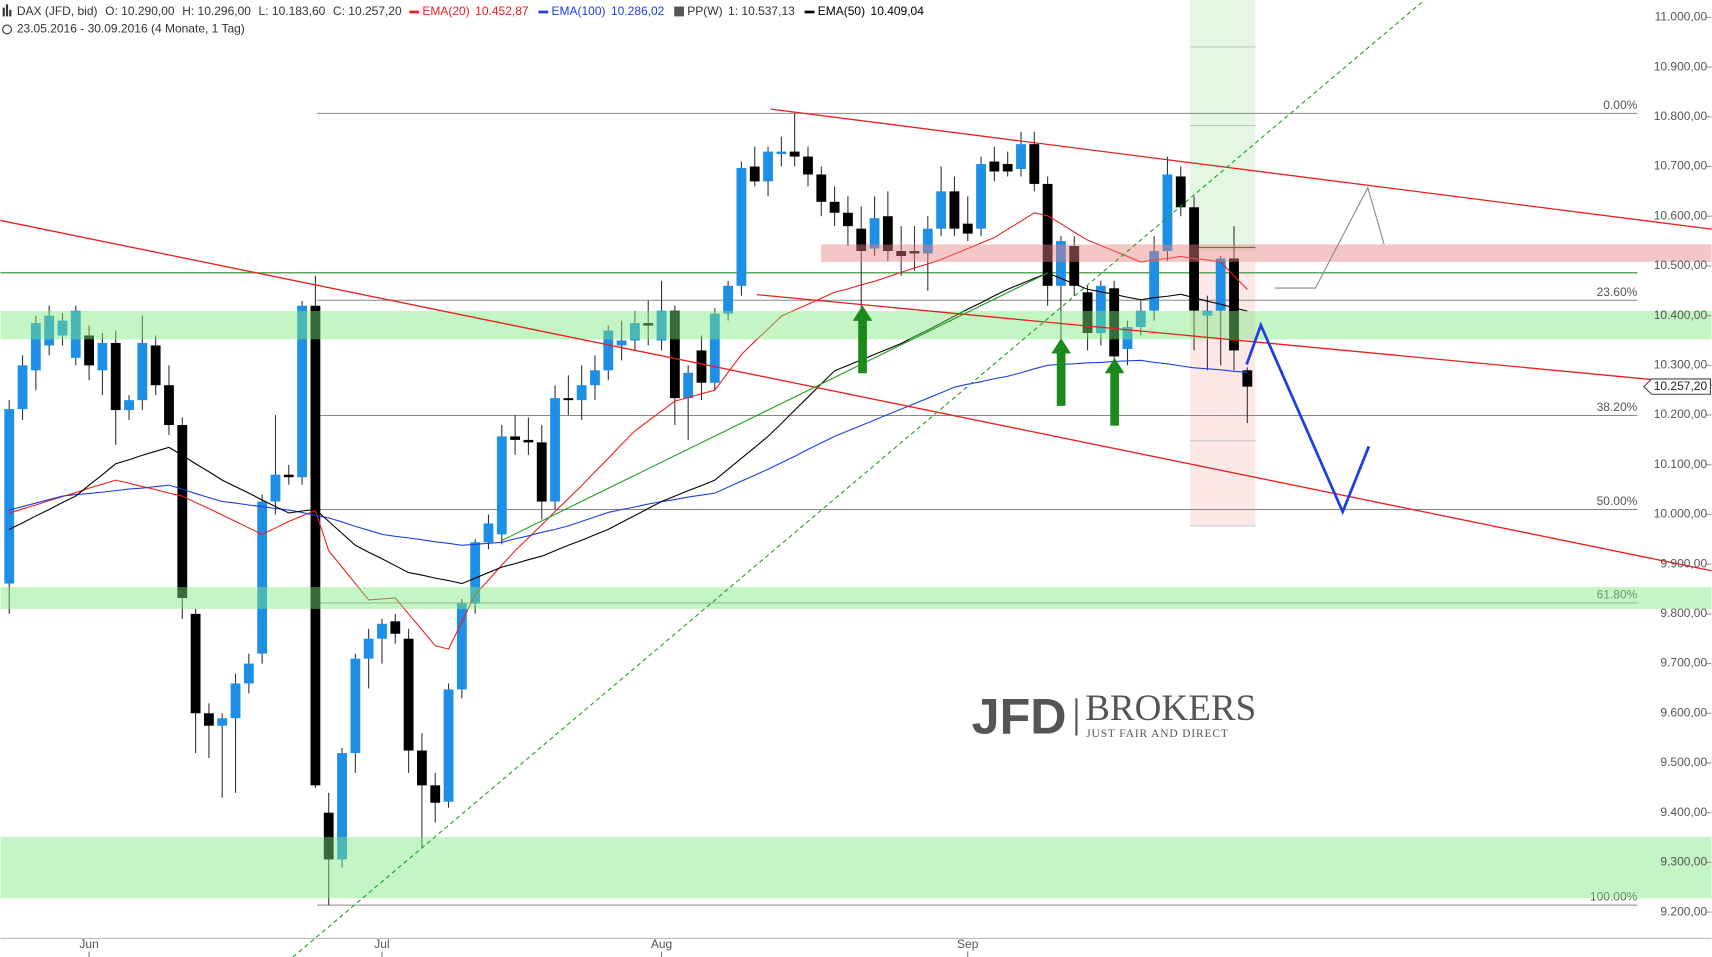  I want to click on y-tick-label: 9.300,00, so click(1683, 862).